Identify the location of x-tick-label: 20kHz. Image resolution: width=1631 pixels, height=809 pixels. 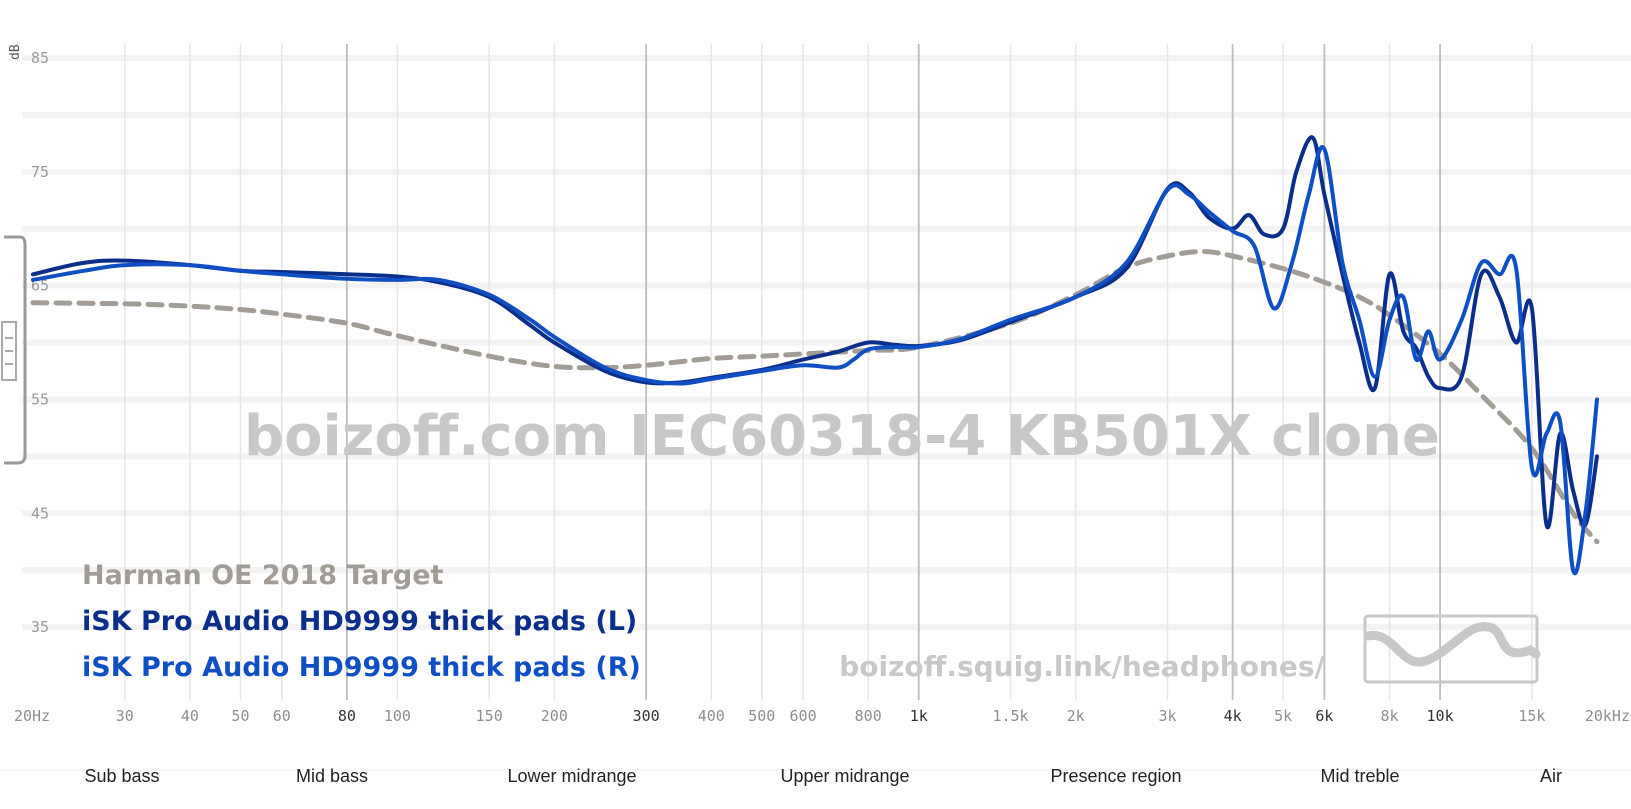
(1607, 716).